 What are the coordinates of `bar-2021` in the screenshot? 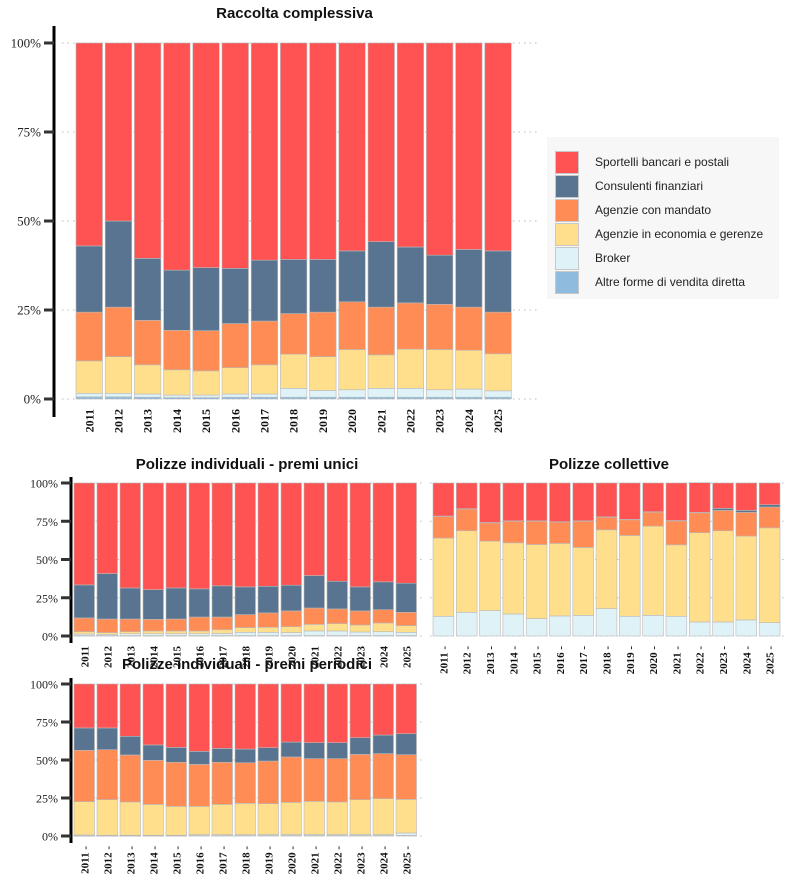 It's located at (381, 221).